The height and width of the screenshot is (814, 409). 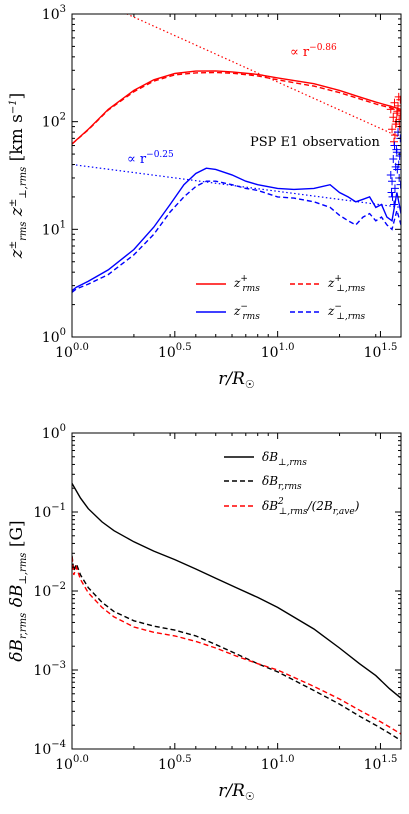 What do you see at coordinates (313, 51) in the screenshot?
I see `fit-annotation: ∝ r−0.86` at bounding box center [313, 51].